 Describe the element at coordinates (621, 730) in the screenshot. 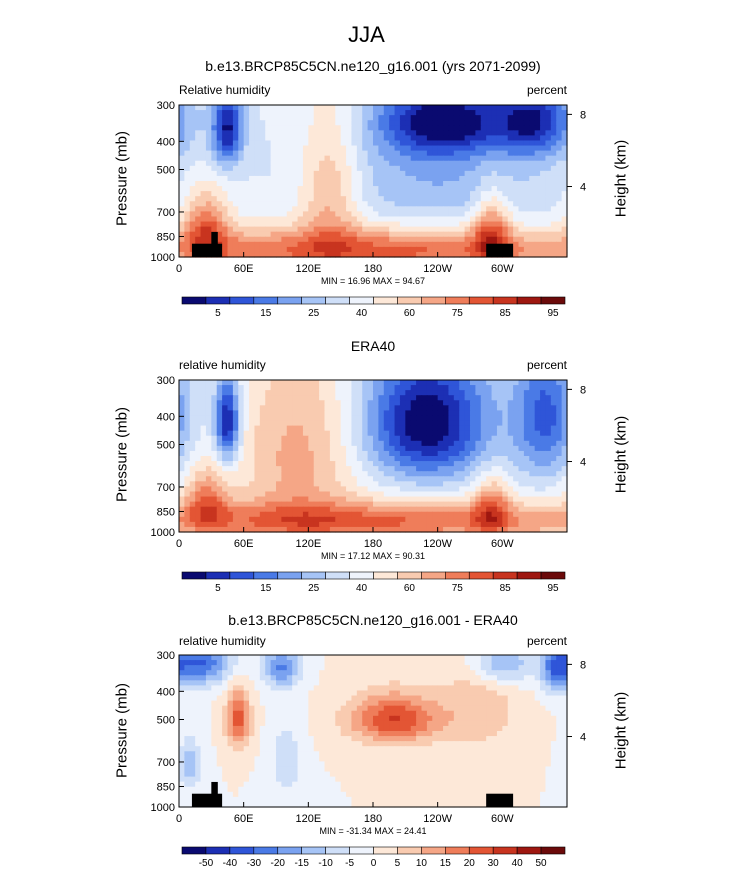

I see `panel-3-ylabel-right: Height (km)` at that location.